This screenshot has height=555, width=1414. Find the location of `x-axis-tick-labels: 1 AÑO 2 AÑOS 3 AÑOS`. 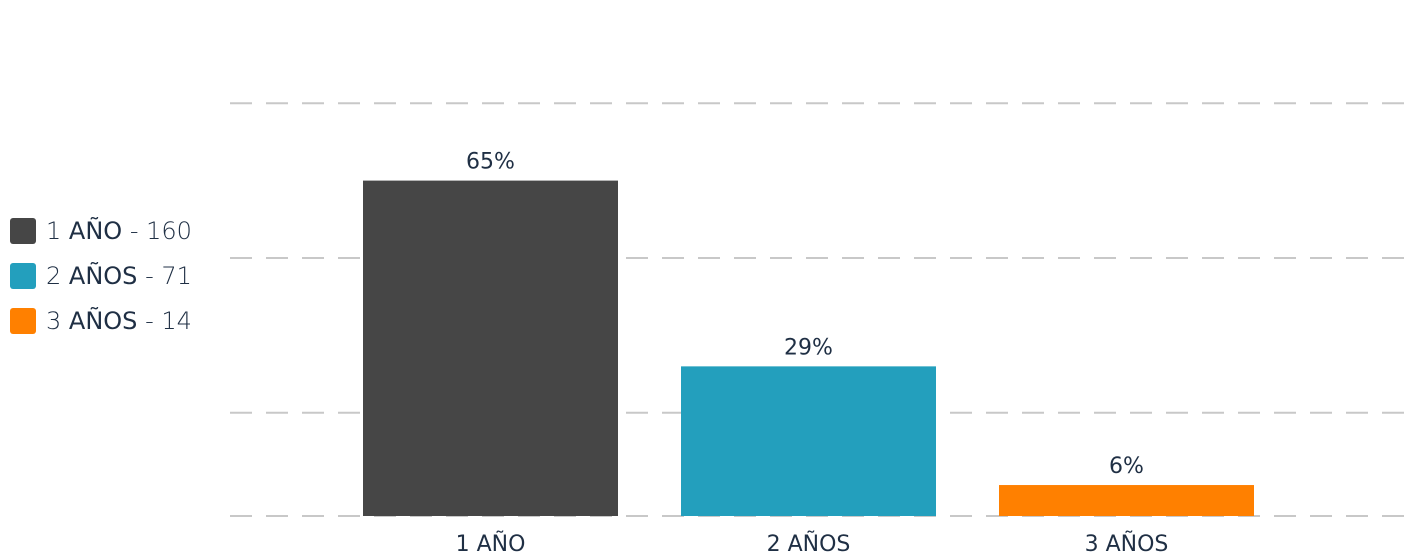

x-axis-tick-labels: 1 AÑO 2 AÑOS 3 AÑOS is located at coordinates (812, 542).